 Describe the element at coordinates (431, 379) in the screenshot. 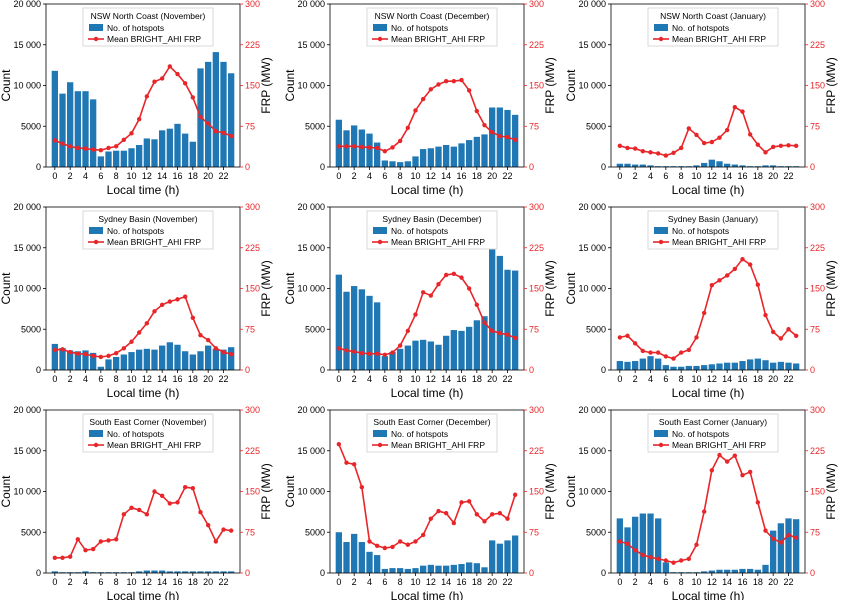

I see `x-tick-label: 12` at that location.